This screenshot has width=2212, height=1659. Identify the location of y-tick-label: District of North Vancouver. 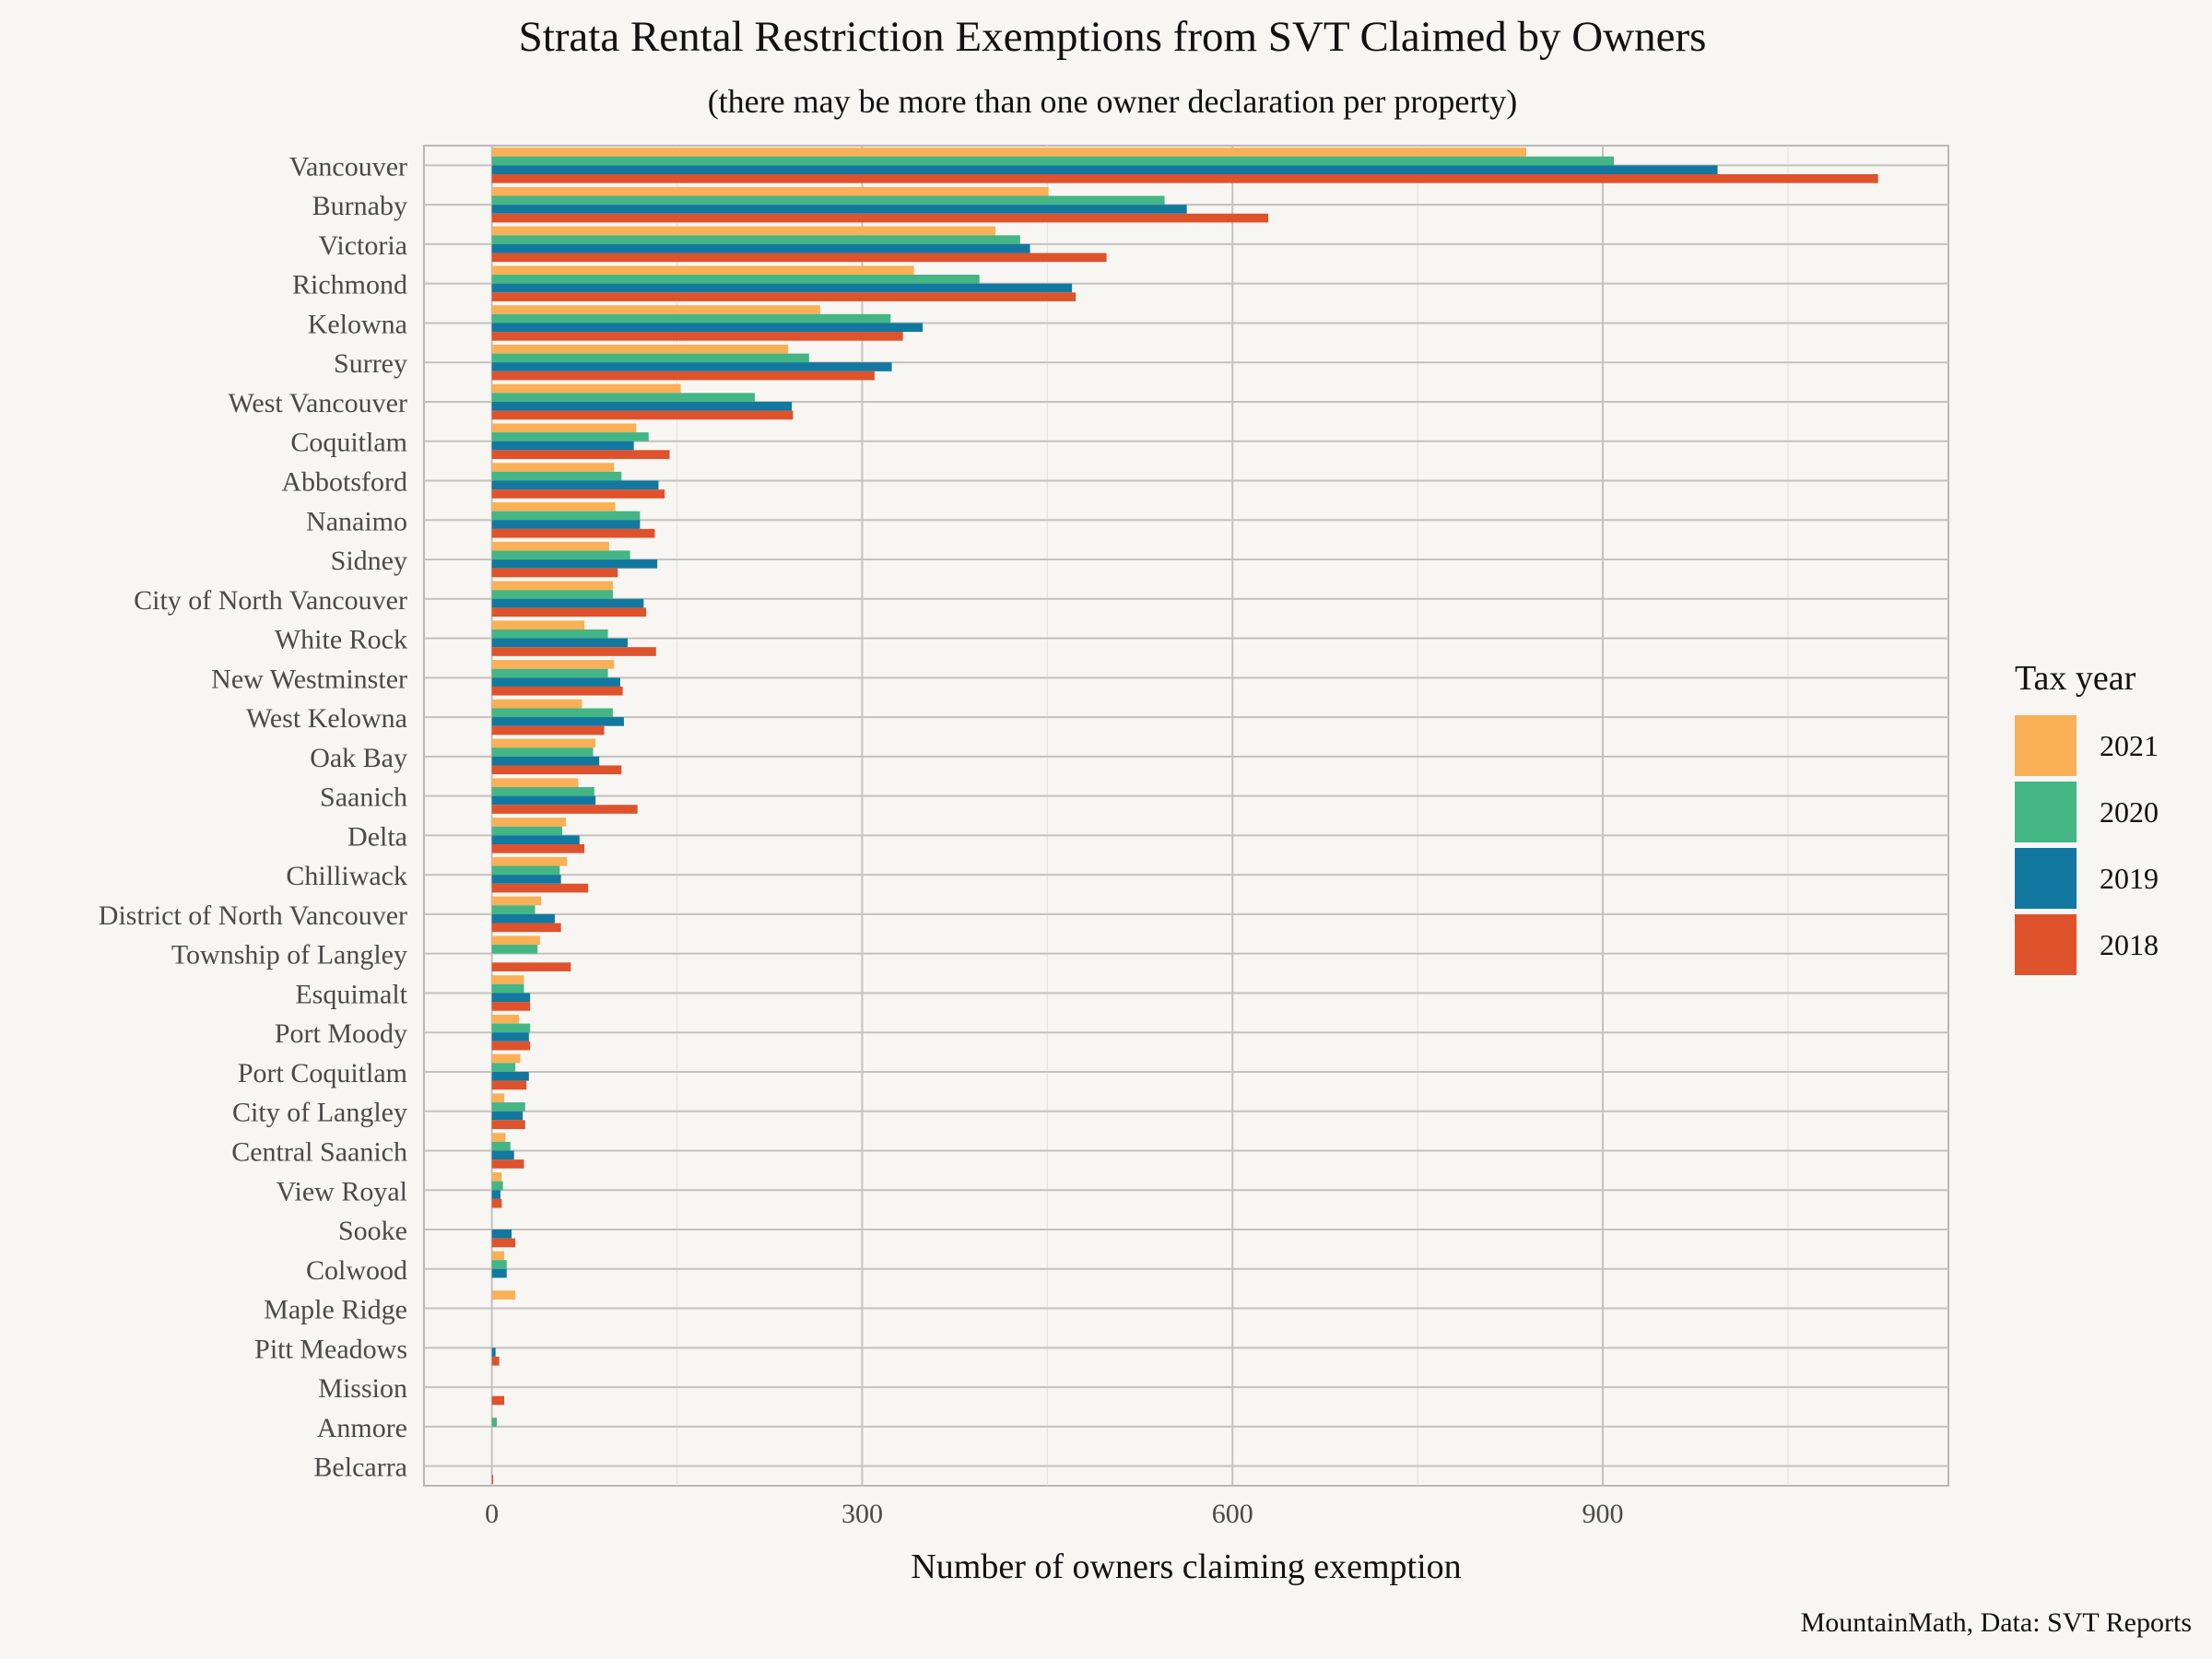
(253, 915).